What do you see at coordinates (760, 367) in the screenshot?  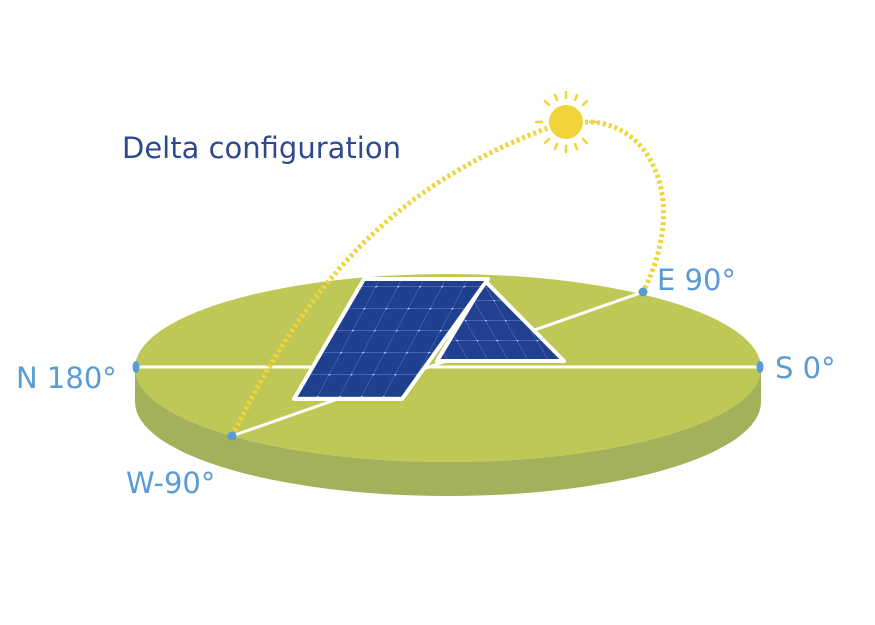 I see `south-marker` at bounding box center [760, 367].